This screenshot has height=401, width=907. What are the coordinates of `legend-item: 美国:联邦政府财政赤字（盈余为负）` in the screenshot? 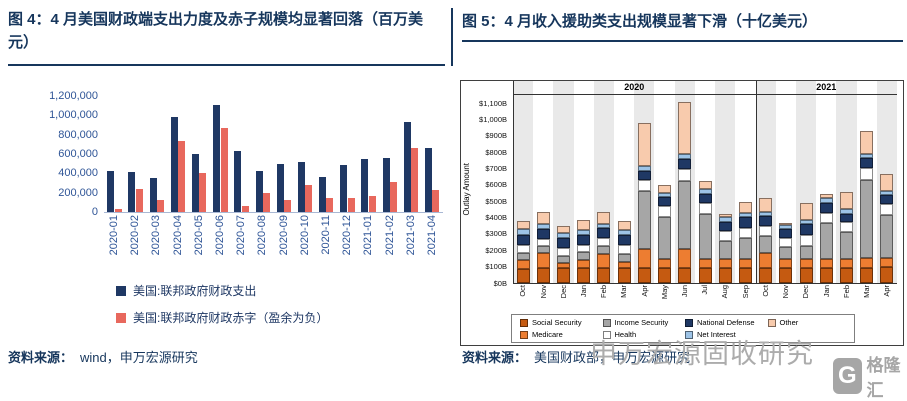 It's located at (222, 317).